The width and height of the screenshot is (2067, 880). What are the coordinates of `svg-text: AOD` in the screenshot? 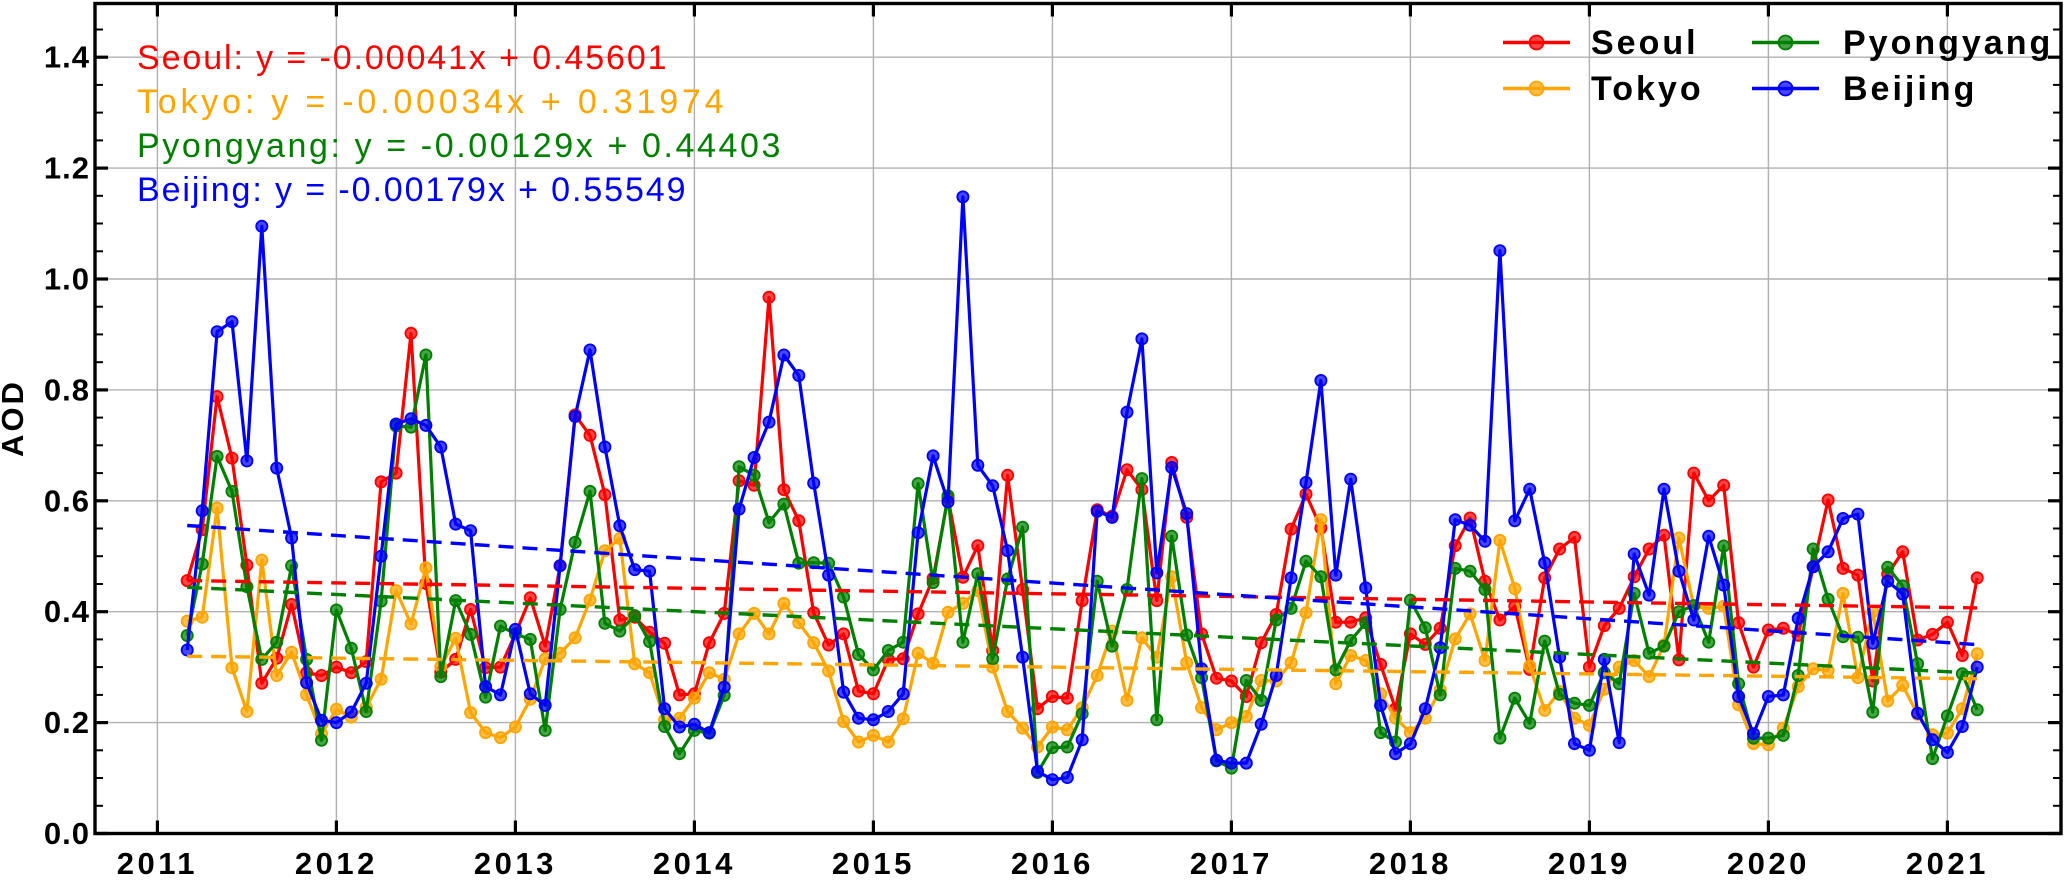 It's located at (15, 418).